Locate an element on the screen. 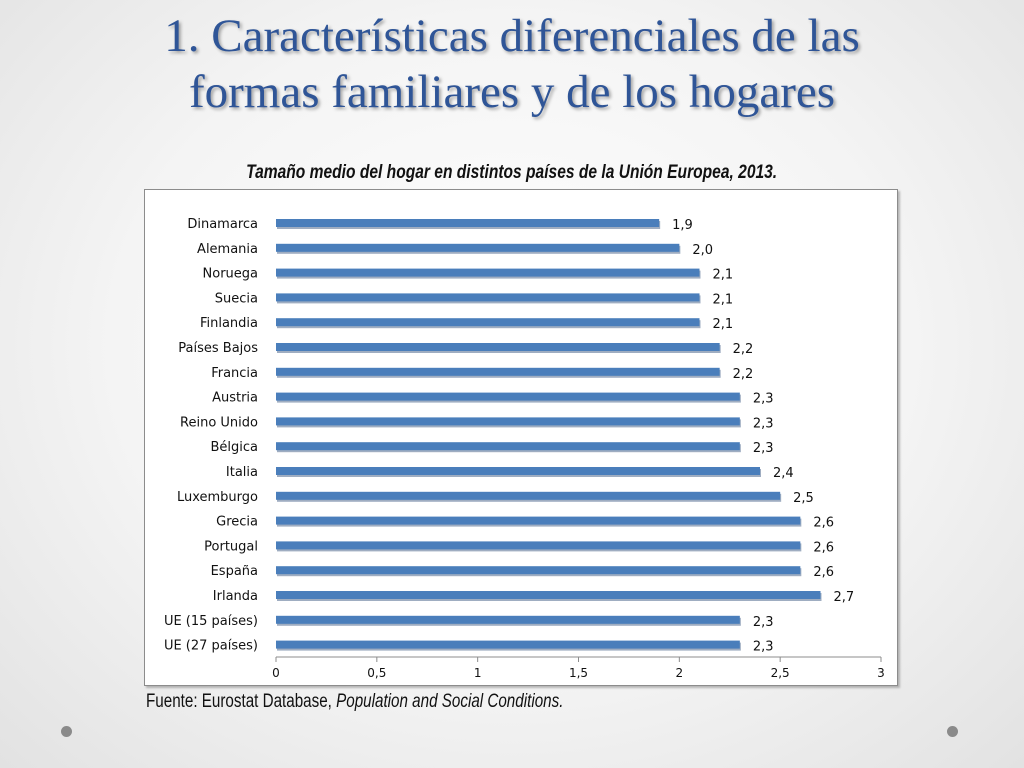 Image resolution: width=1024 pixels, height=768 pixels. category-label: Países Bajos is located at coordinates (218, 348).